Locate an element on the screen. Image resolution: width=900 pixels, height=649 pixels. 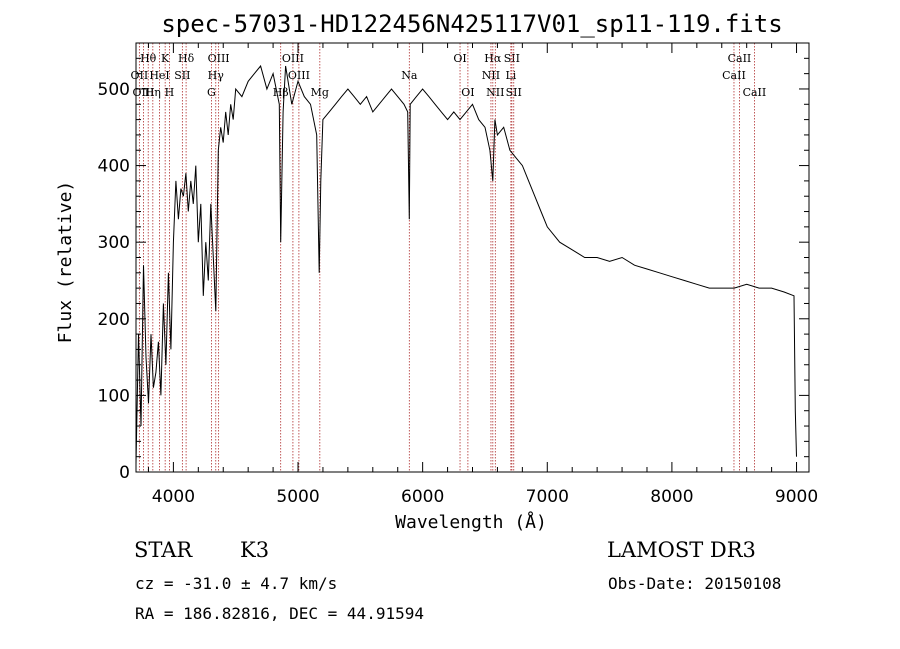
sky-coordinates: RA = 186.82816, DEC = 44.91594 is located at coordinates (279, 613).